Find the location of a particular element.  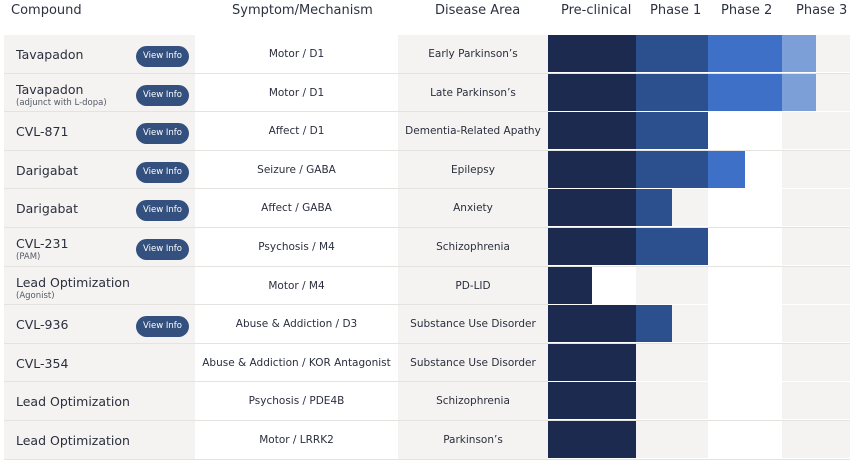

disease-area: PD-LID is located at coordinates (473, 285).